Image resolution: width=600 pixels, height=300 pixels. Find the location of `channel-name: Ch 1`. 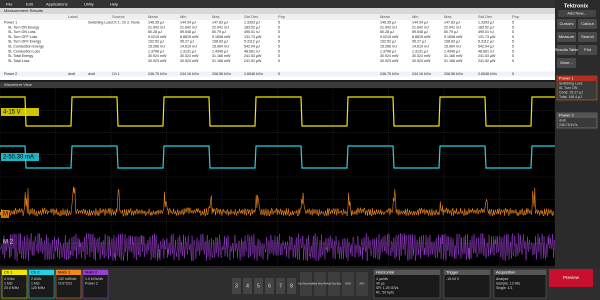

channel-name: Ch 1 is located at coordinates (8, 272).